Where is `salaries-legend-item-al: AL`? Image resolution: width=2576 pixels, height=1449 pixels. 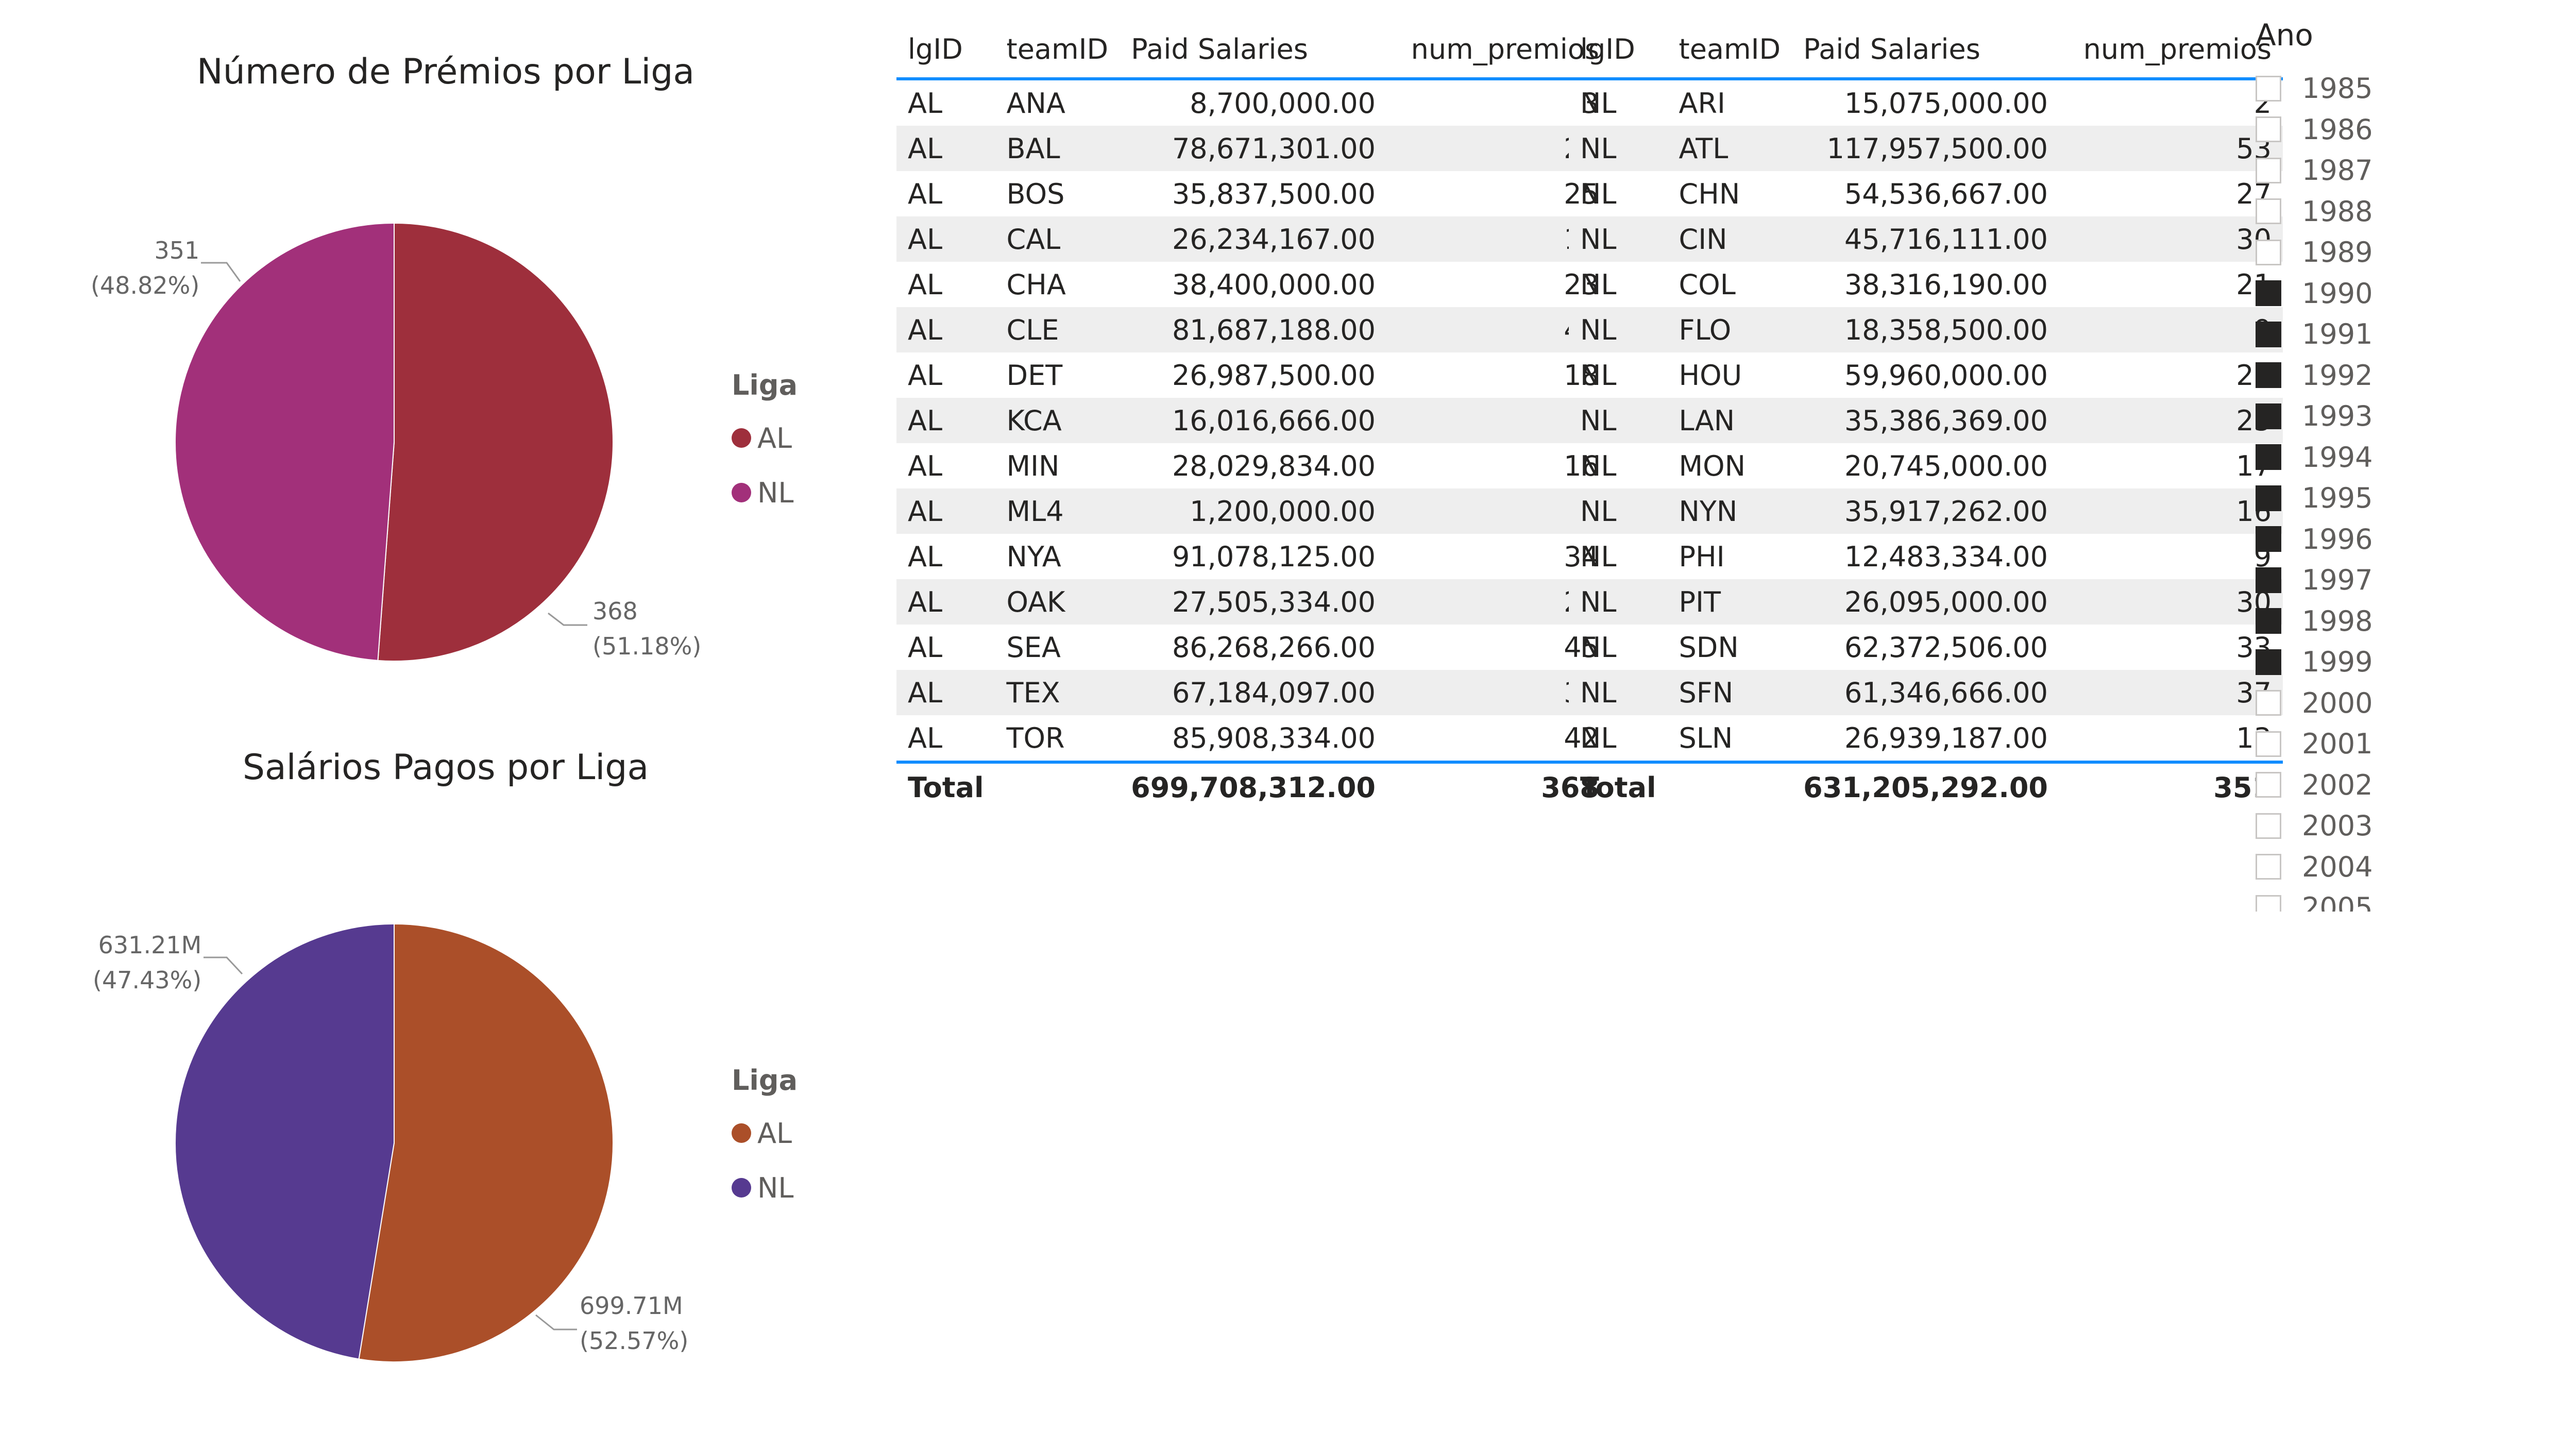
salaries-legend-item-al: AL is located at coordinates (765, 1133).